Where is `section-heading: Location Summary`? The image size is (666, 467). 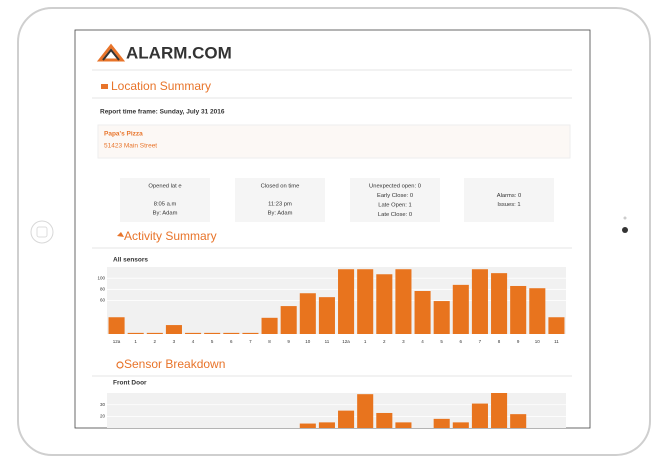
section-heading: Location Summary is located at coordinates (161, 86).